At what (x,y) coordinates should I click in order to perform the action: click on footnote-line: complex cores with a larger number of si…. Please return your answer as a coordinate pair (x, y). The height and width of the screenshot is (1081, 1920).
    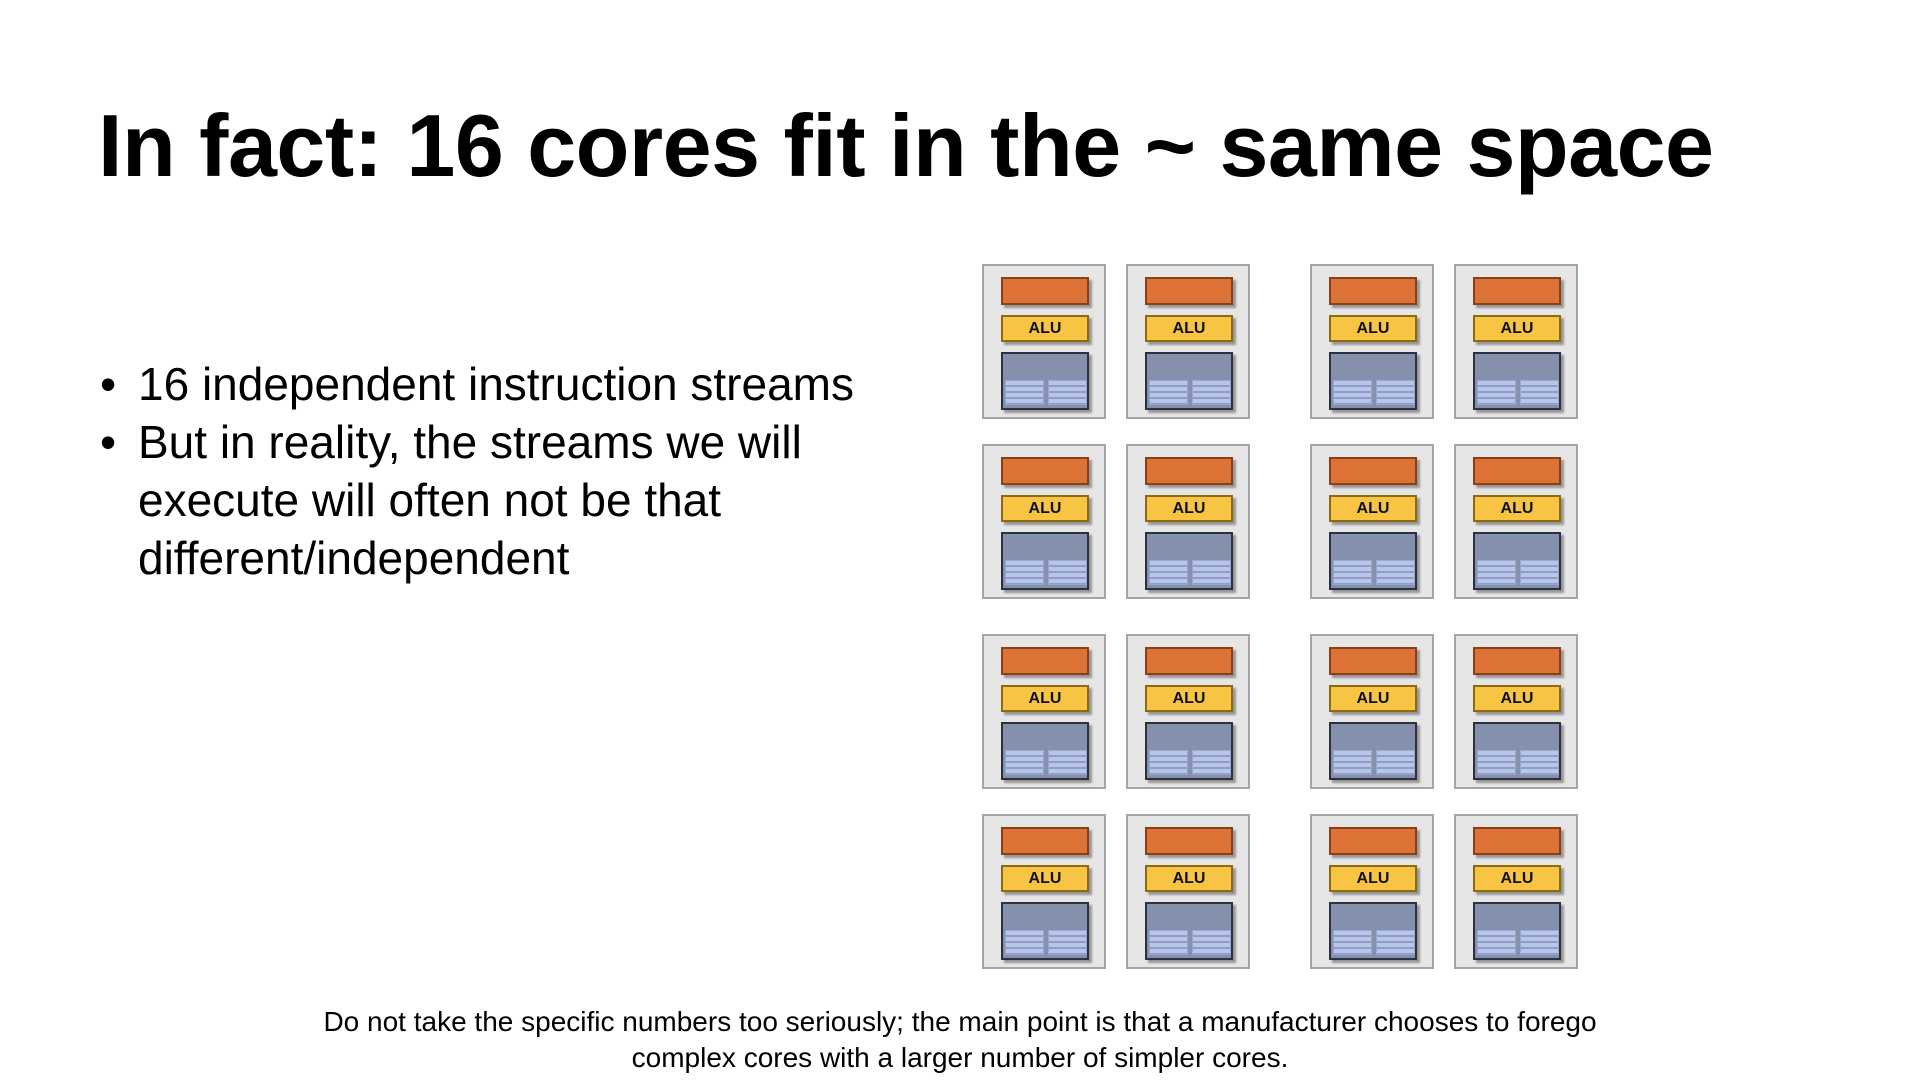
    Looking at the image, I should click on (960, 1057).